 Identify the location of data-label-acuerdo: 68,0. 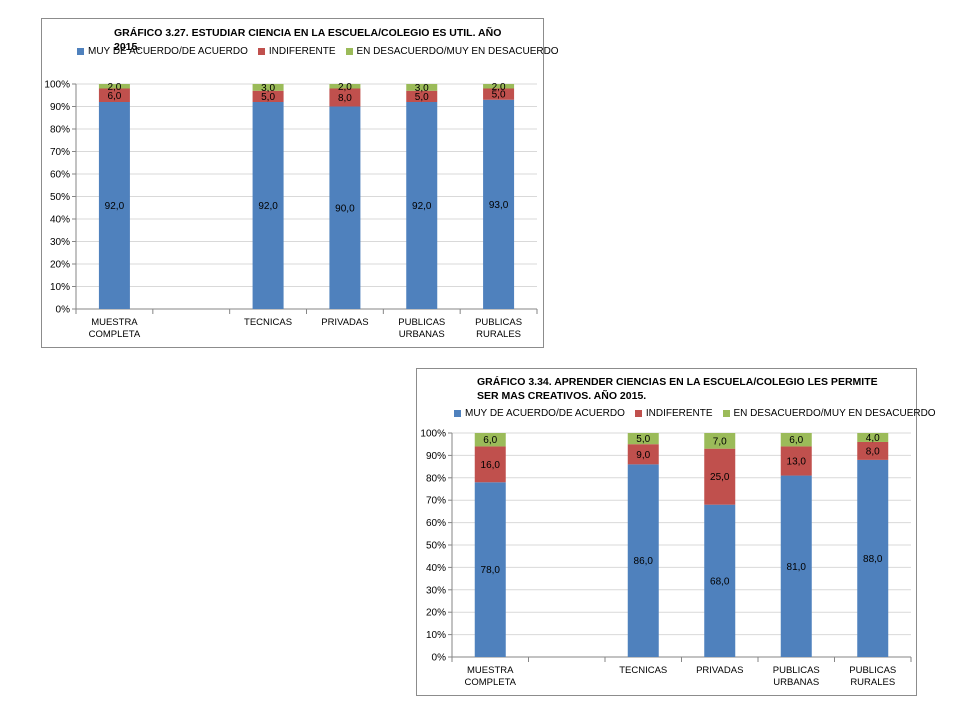
(720, 581).